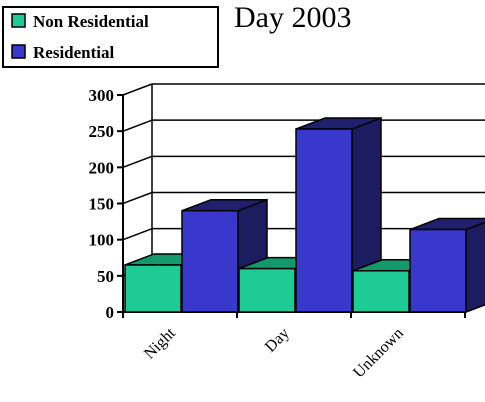  What do you see at coordinates (475, 267) in the screenshot?
I see `bar-side` at bounding box center [475, 267].